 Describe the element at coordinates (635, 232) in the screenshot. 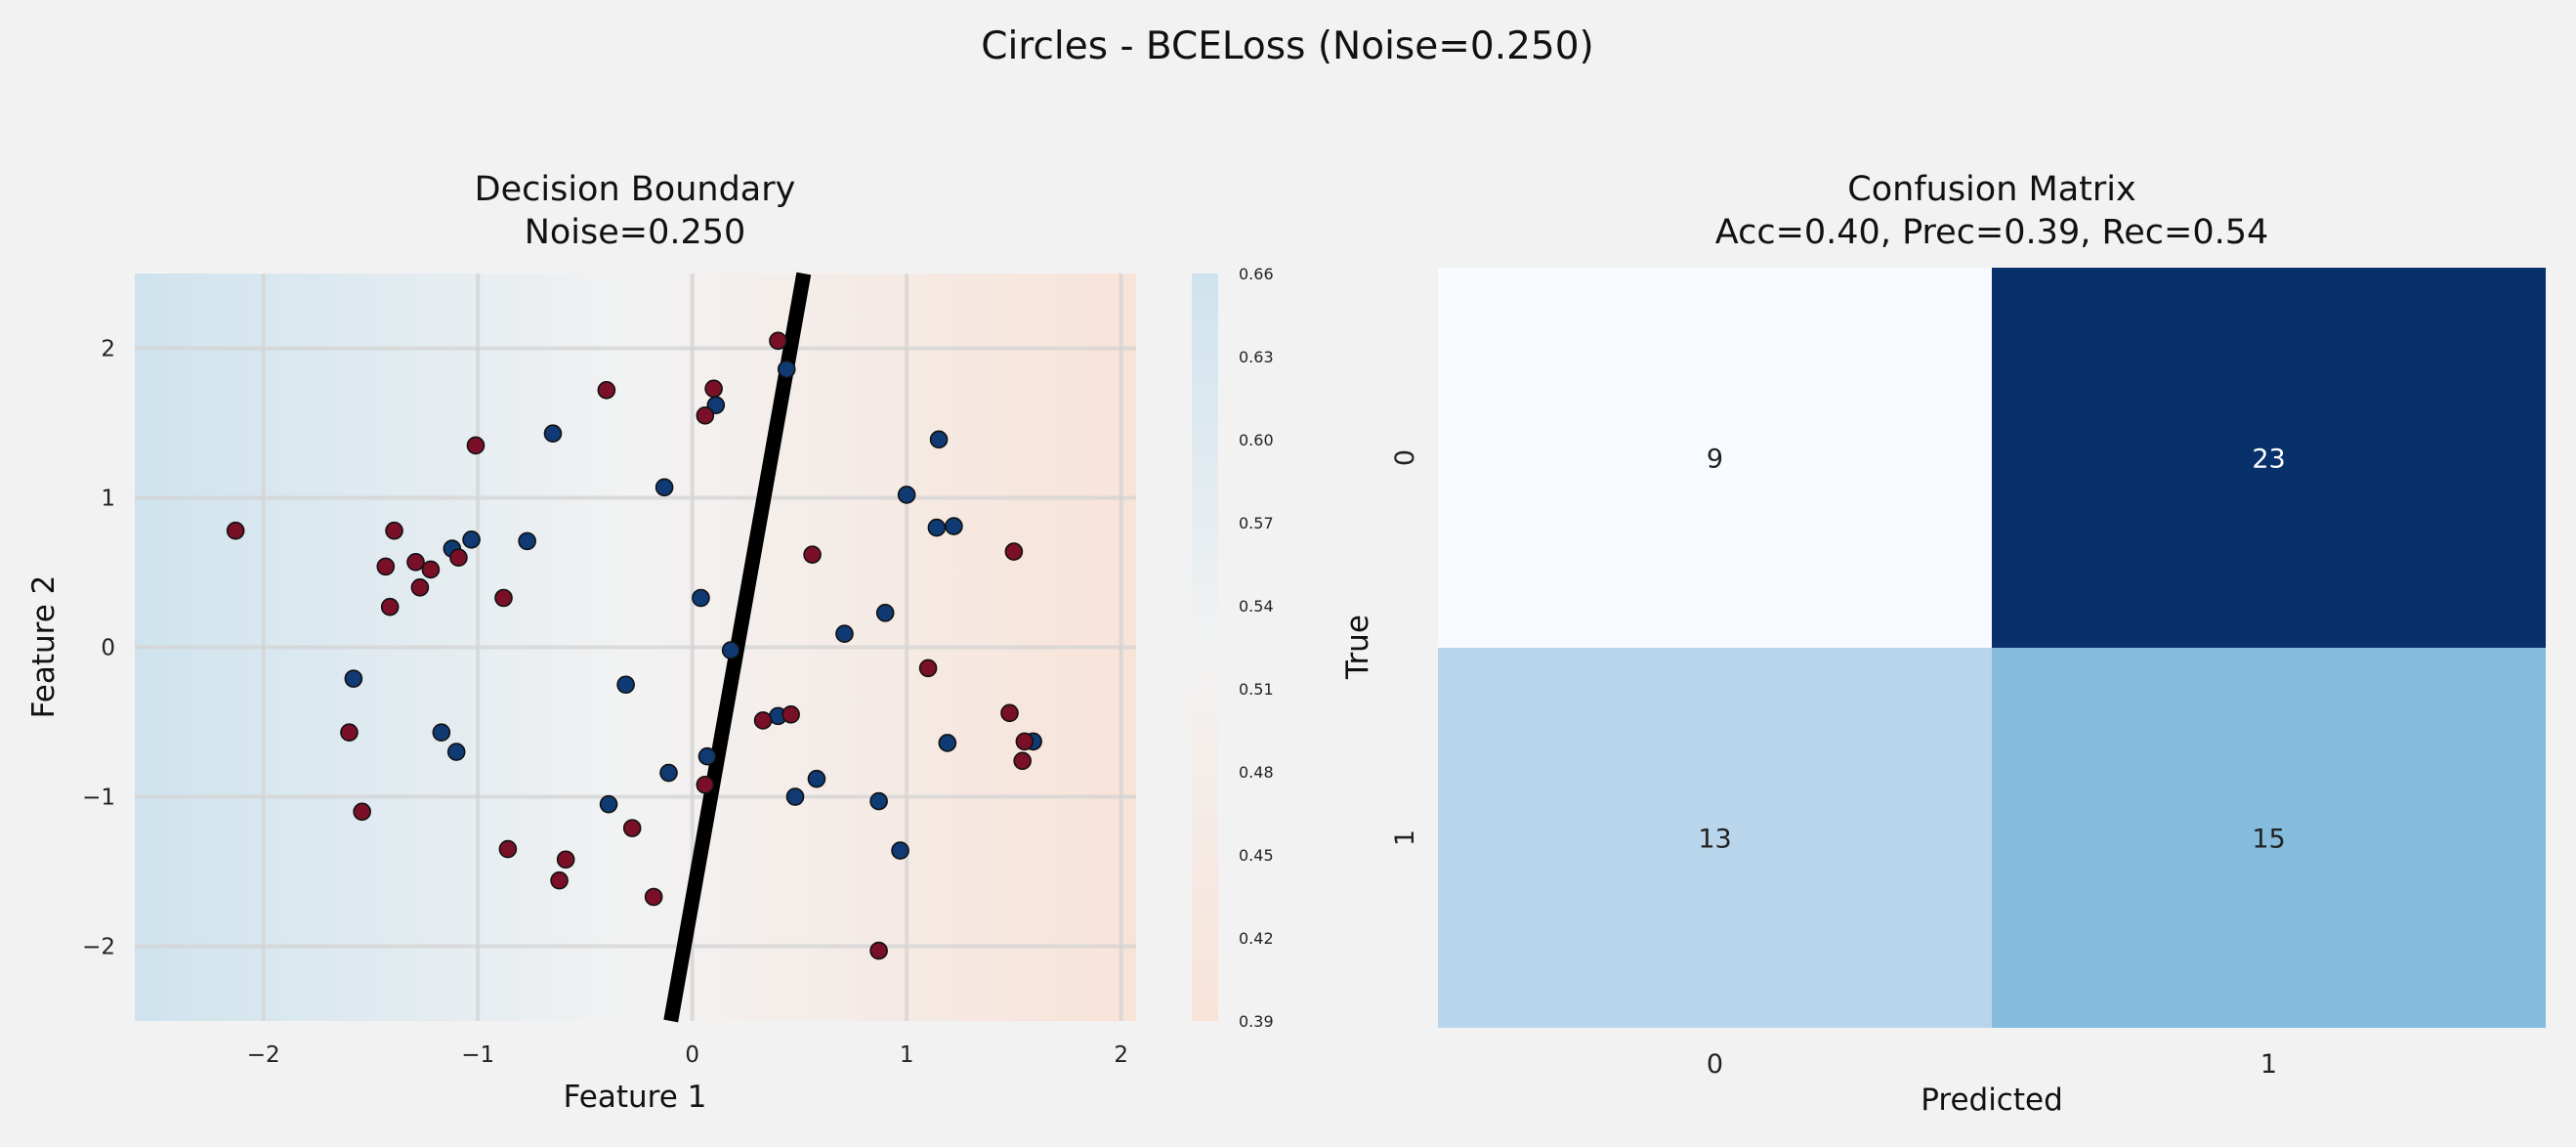

I see `scatter-title-line-2: Noise=0.250` at that location.